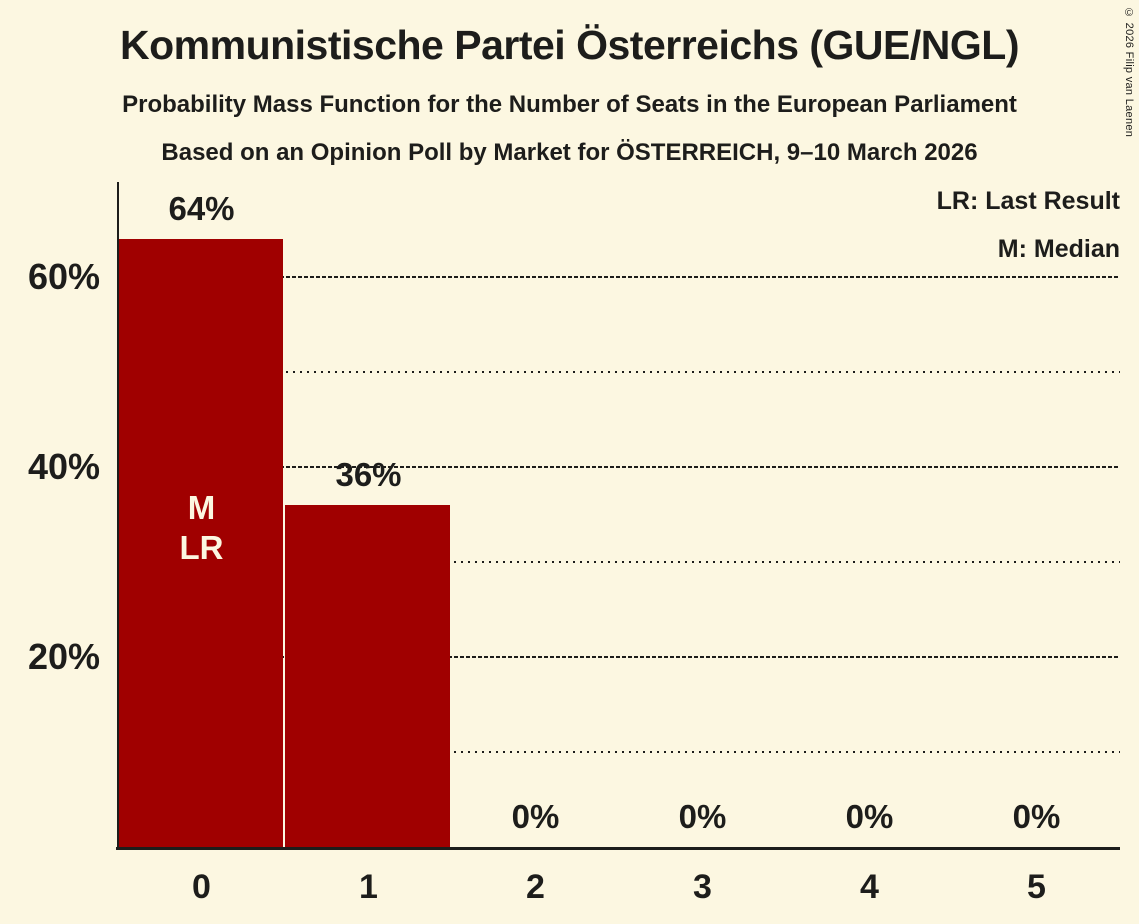  What do you see at coordinates (201, 547) in the screenshot?
I see `annotation-line-lr: LR` at bounding box center [201, 547].